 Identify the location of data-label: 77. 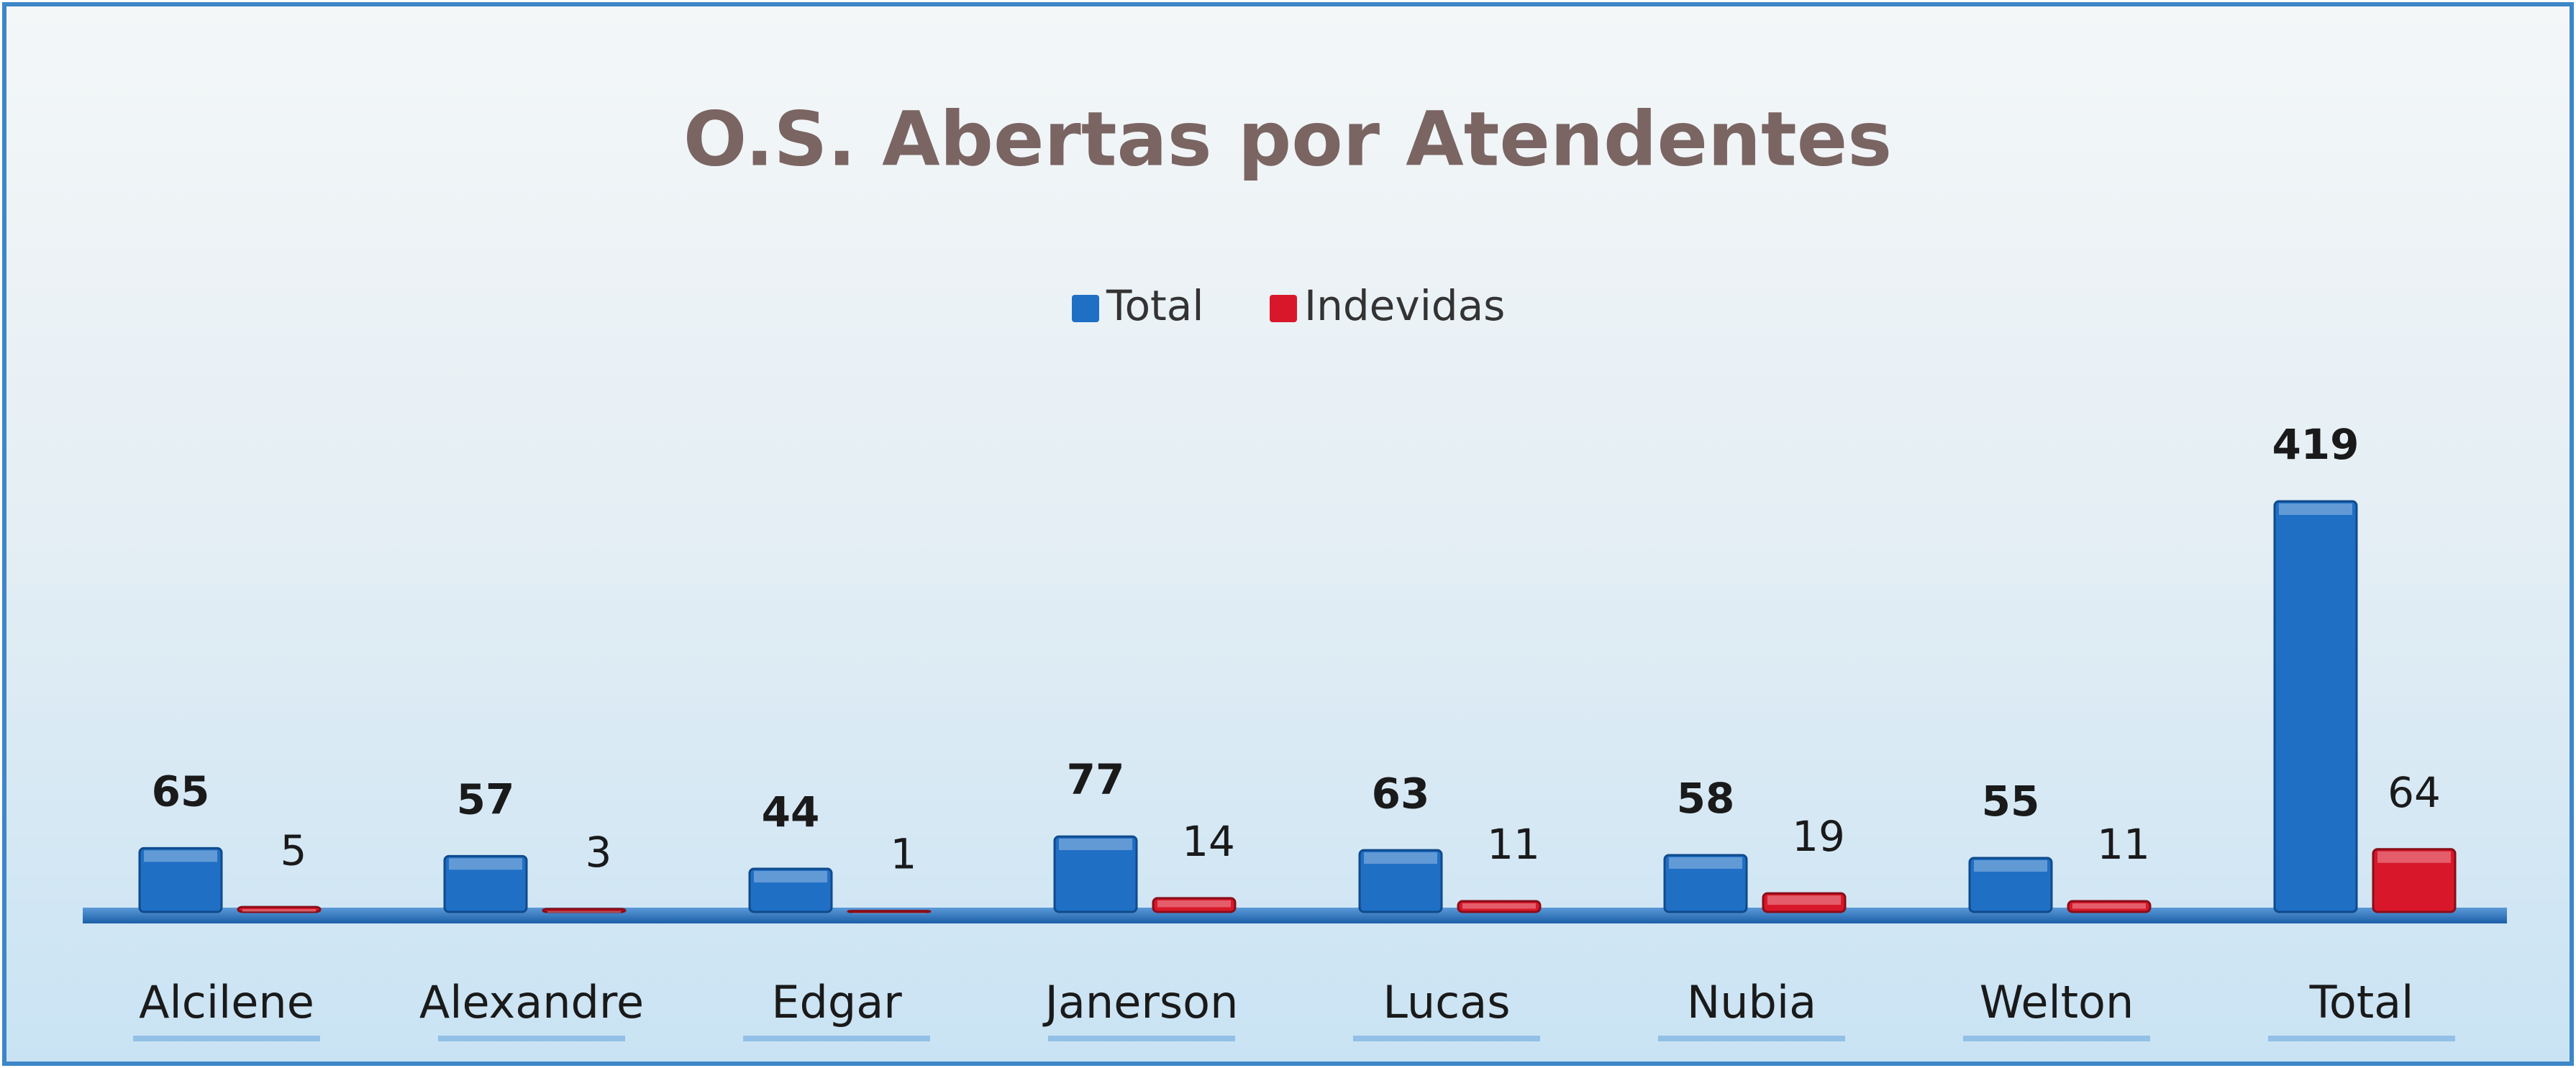
(1096, 779).